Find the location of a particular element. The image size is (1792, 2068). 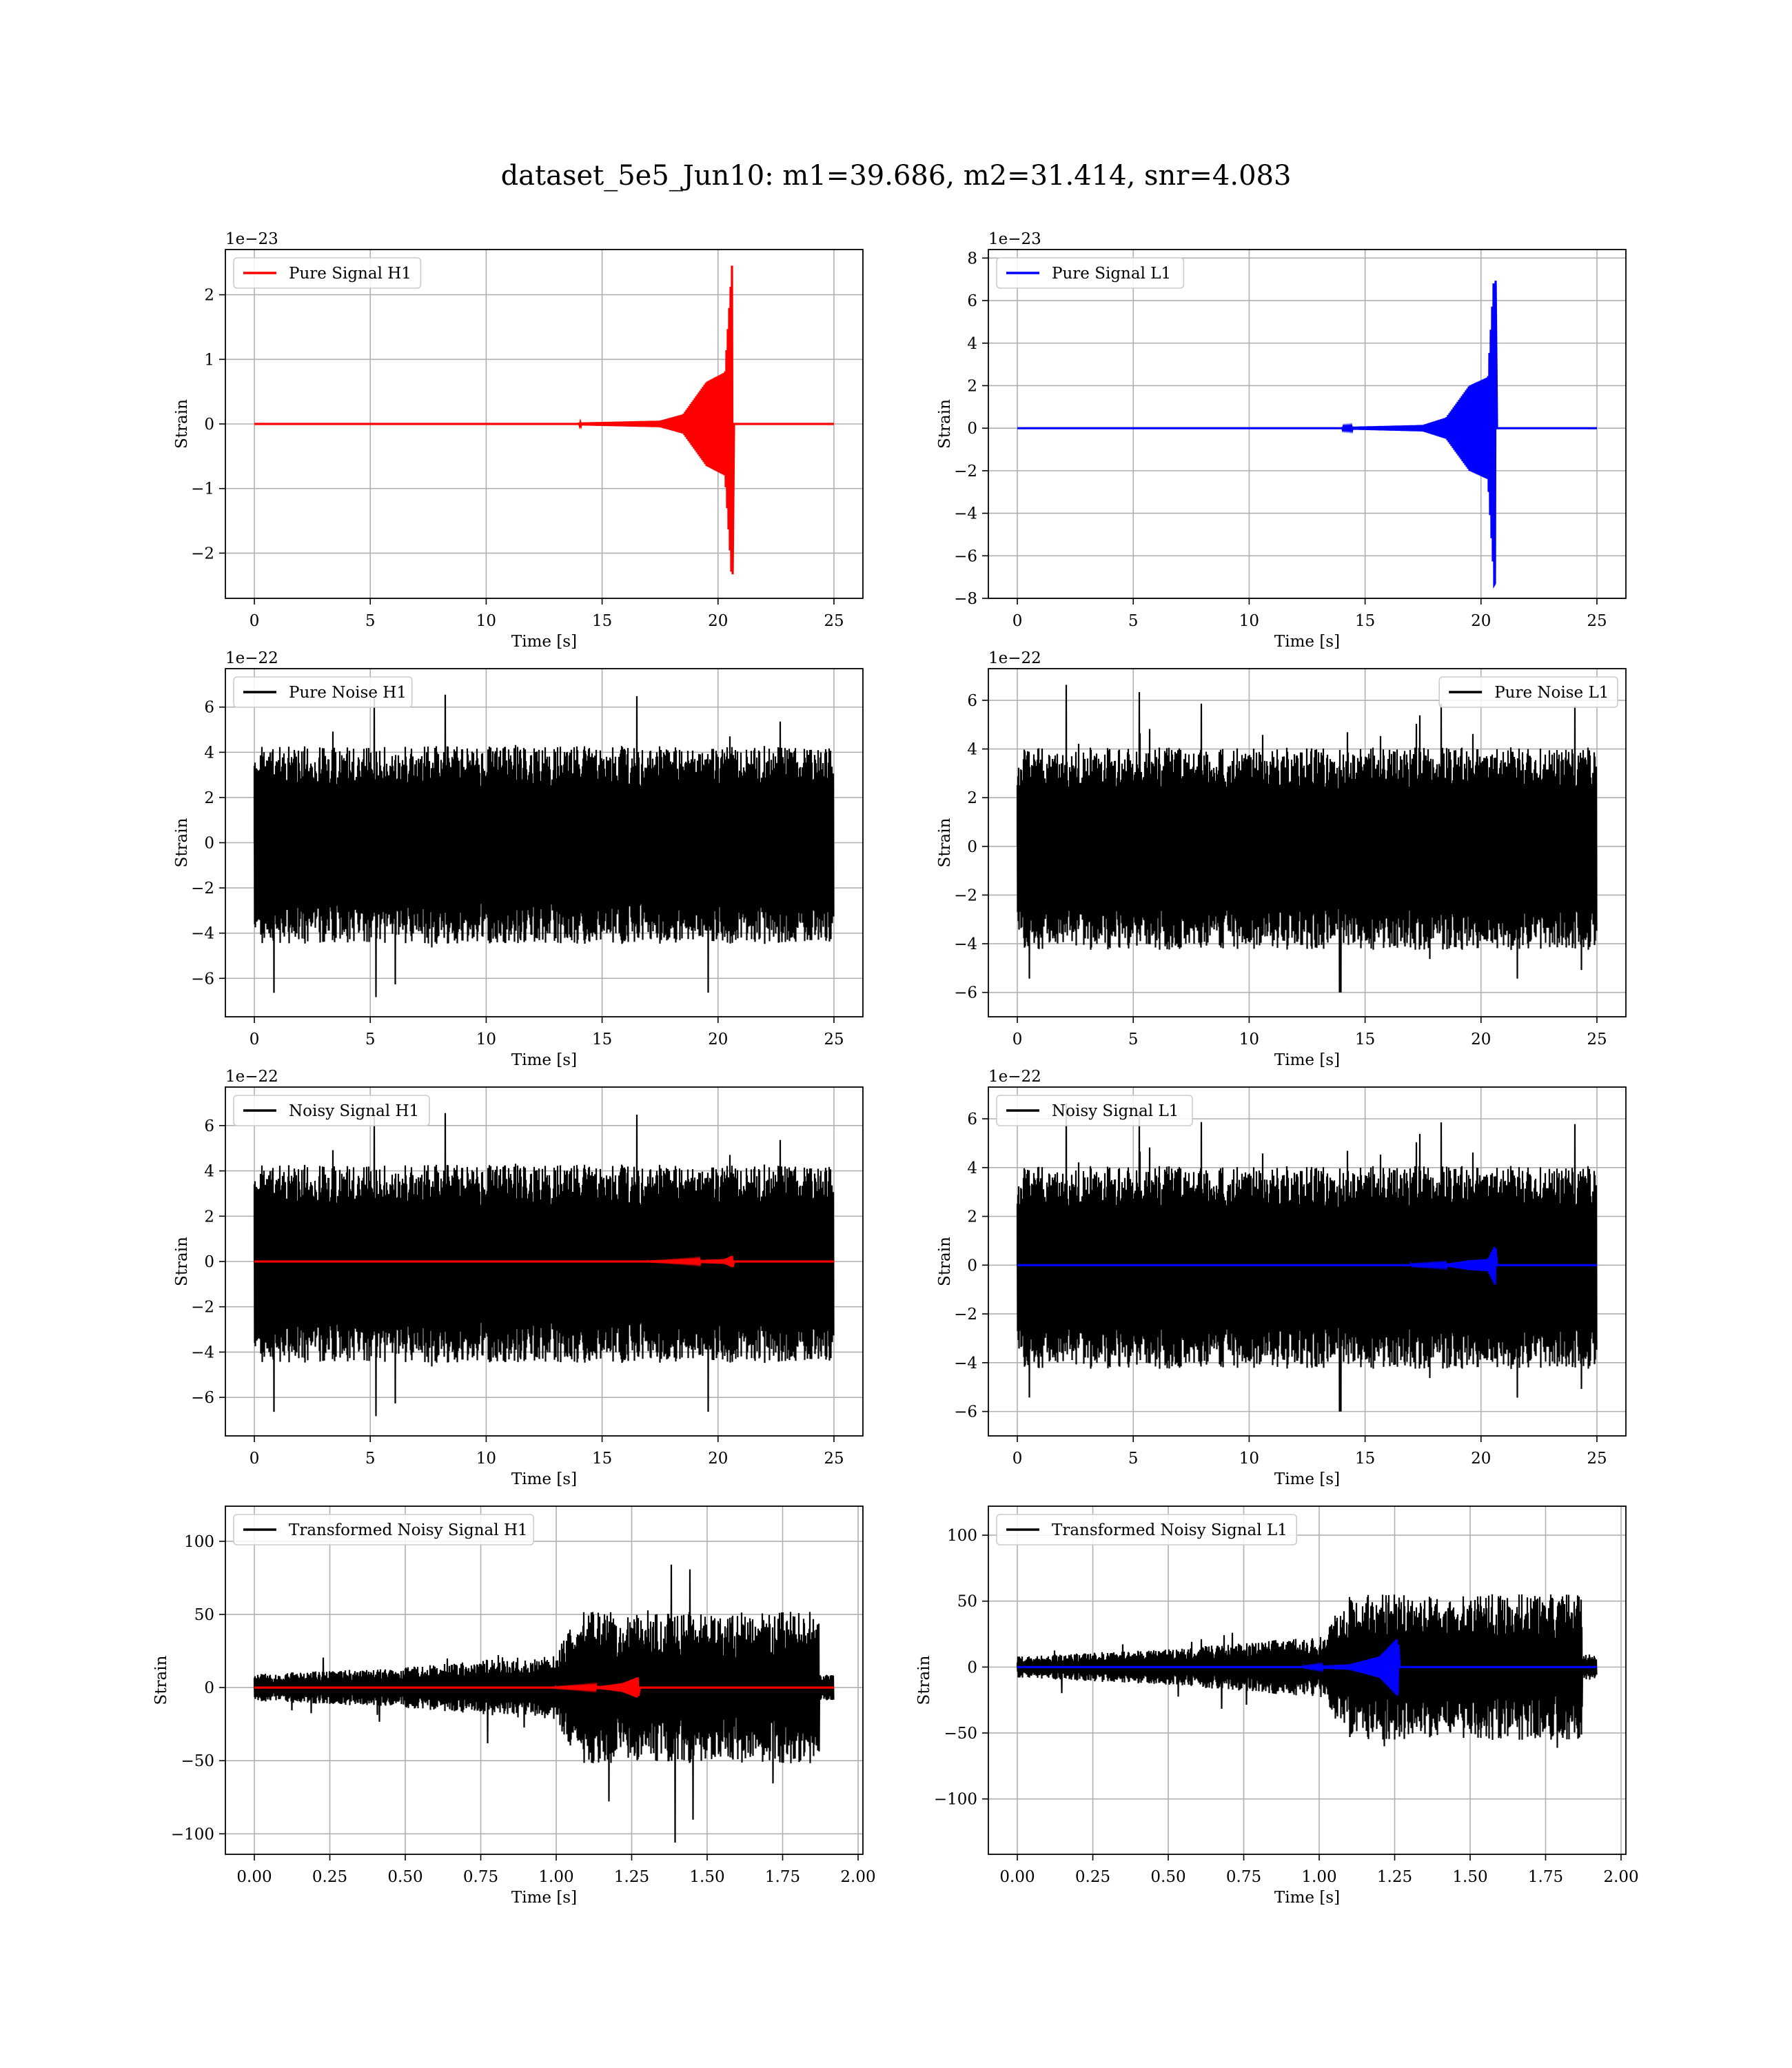

axis-offset-text: 1e−23 is located at coordinates (1014, 239).